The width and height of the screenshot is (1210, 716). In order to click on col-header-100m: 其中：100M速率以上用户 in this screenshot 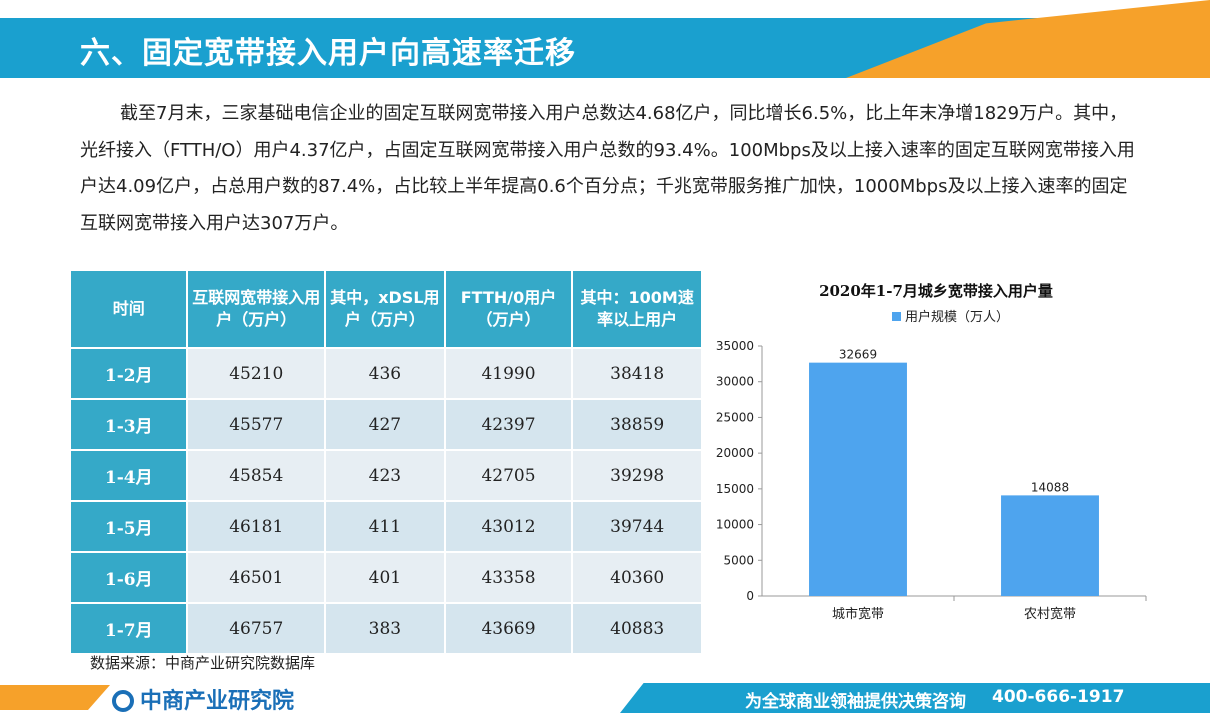, I will do `click(637, 309)`.